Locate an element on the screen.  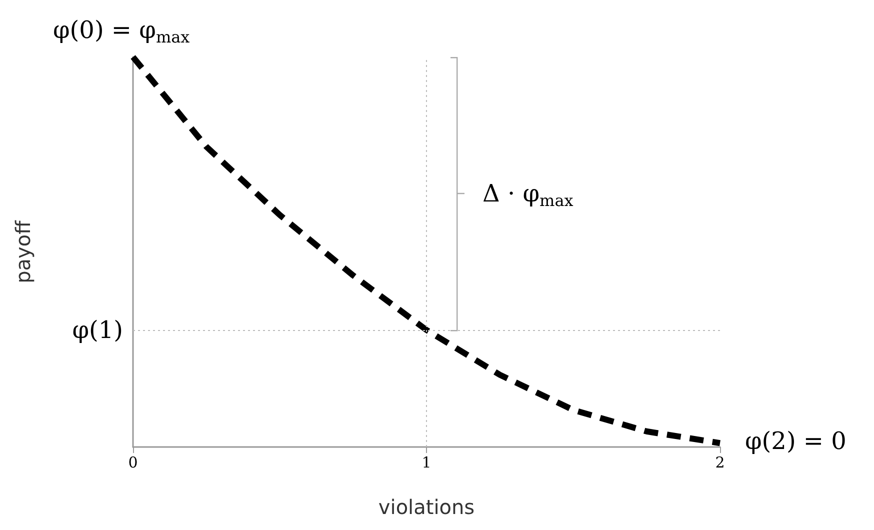
text: φ(2) = 0 is located at coordinates (795, 441).